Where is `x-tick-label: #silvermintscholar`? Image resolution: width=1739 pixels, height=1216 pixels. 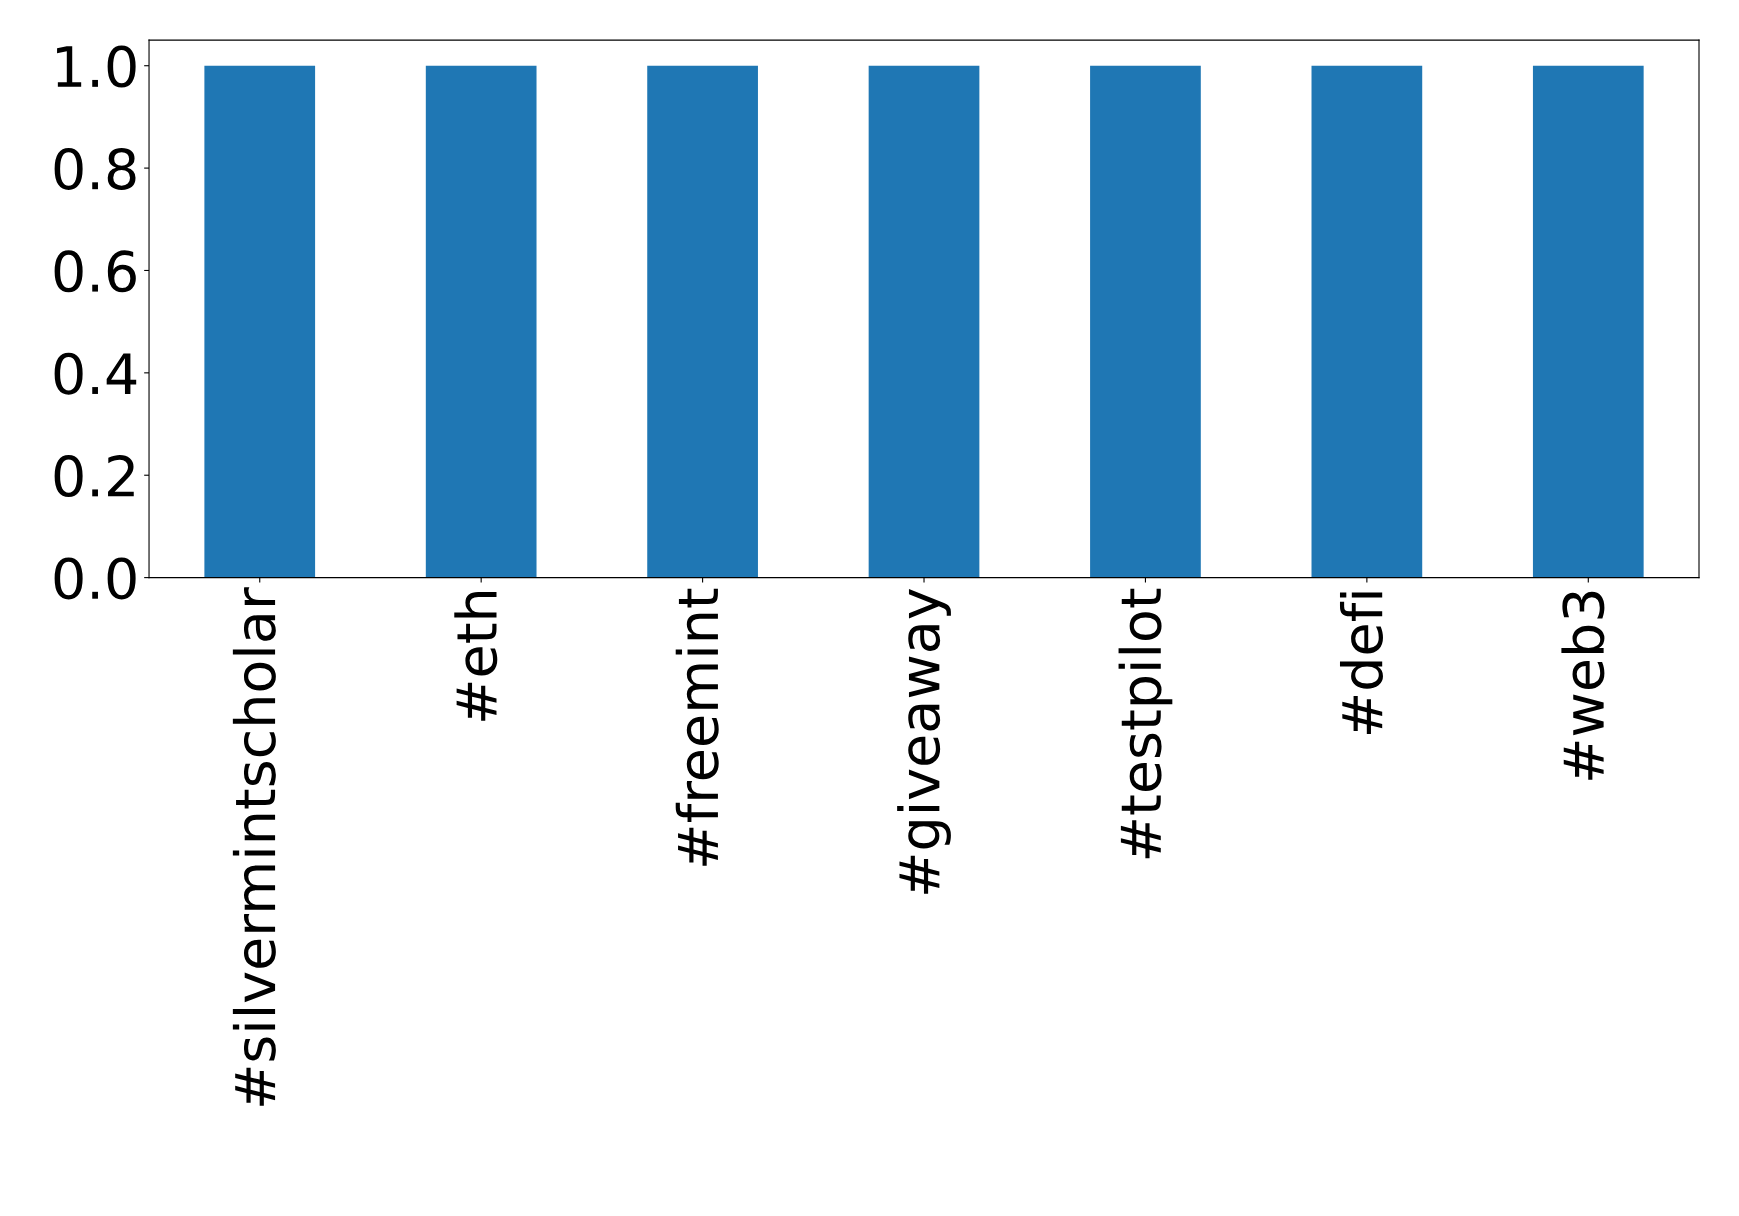
x-tick-label: #silvermintscholar is located at coordinates (254, 846).